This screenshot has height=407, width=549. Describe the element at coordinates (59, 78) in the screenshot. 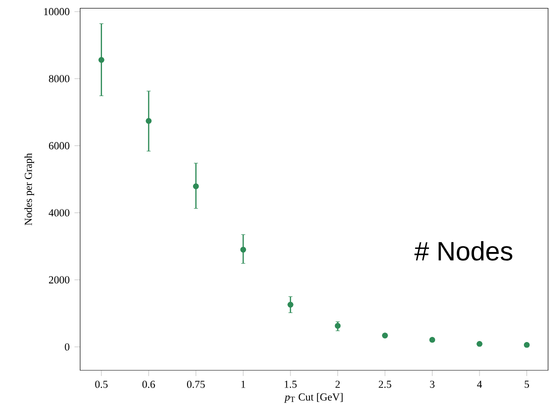

I see `y-tick-label: 8000` at that location.